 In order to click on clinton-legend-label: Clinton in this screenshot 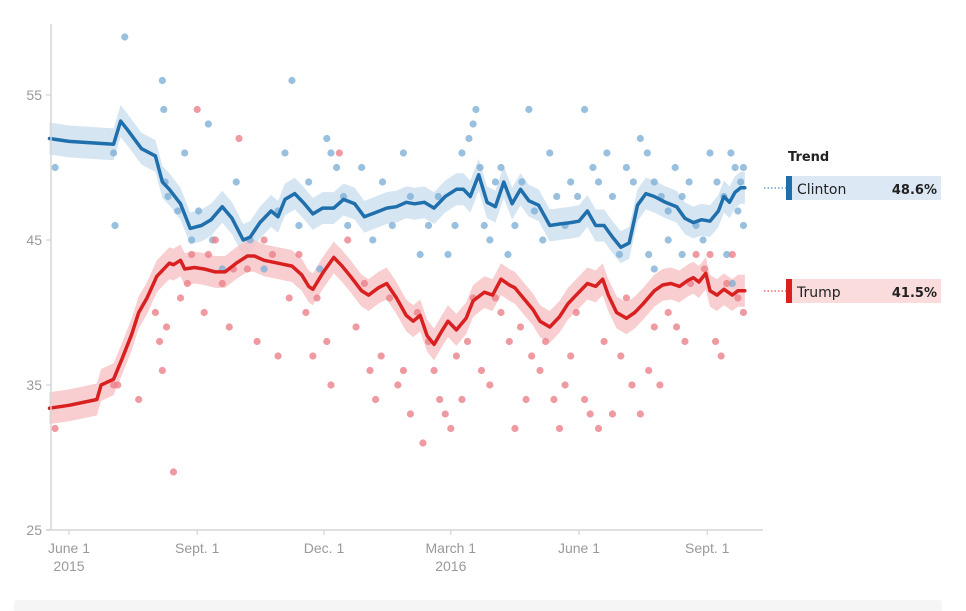, I will do `click(821, 190)`.